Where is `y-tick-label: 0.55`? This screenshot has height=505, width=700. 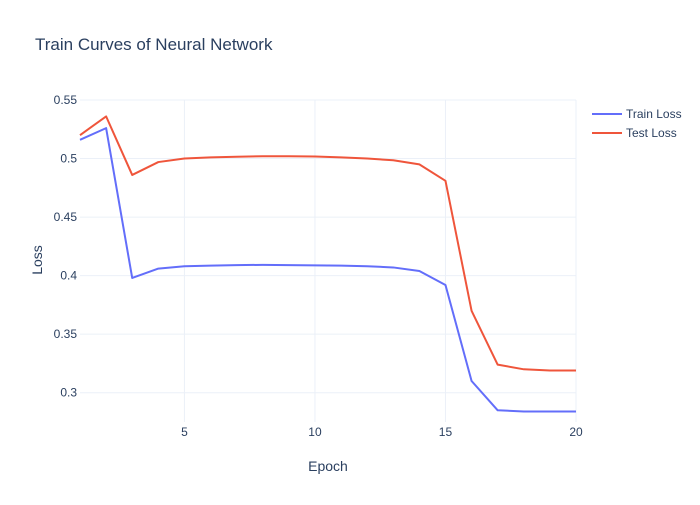 y-tick-label: 0.55 is located at coordinates (66, 100).